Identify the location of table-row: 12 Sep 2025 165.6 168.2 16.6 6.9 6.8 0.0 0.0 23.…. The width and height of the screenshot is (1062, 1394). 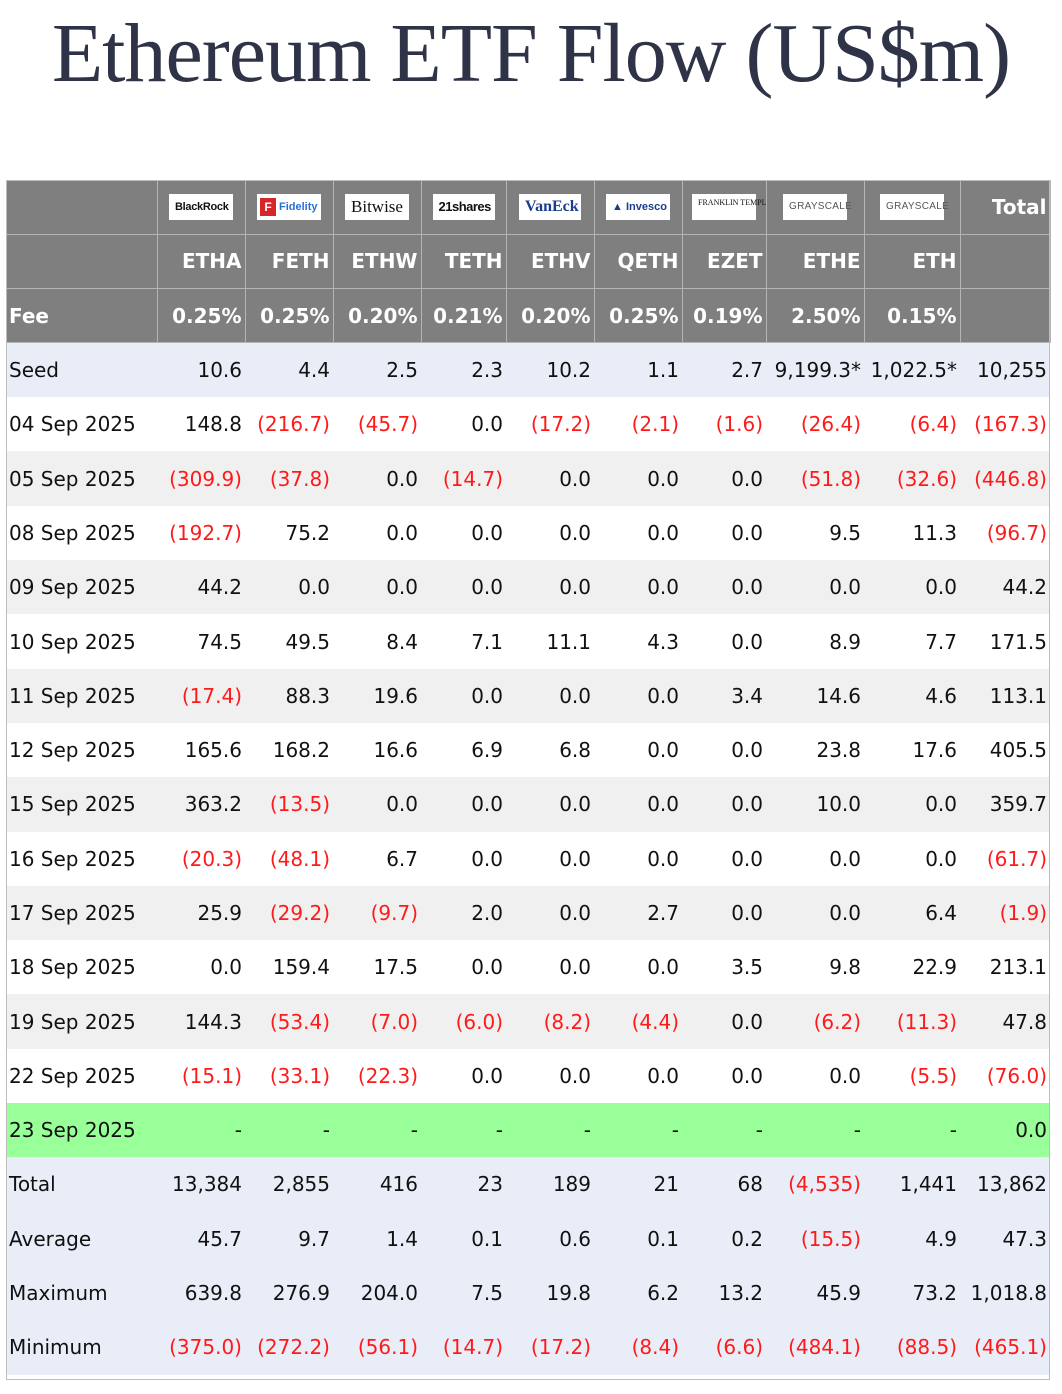
(528, 750).